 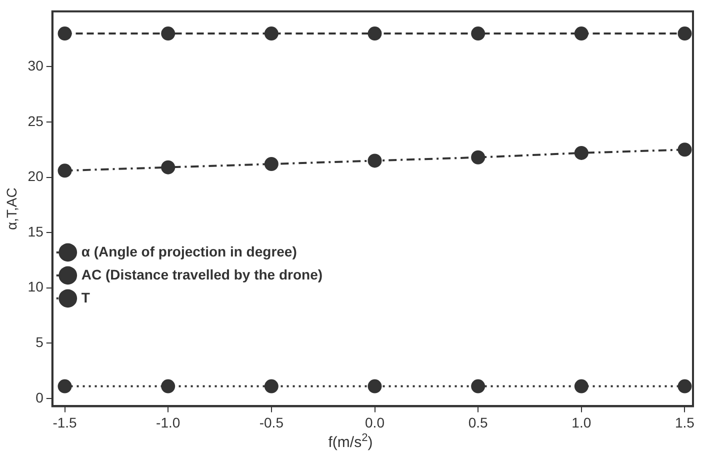 I want to click on x-tick-label: -0.5, so click(x=271, y=422).